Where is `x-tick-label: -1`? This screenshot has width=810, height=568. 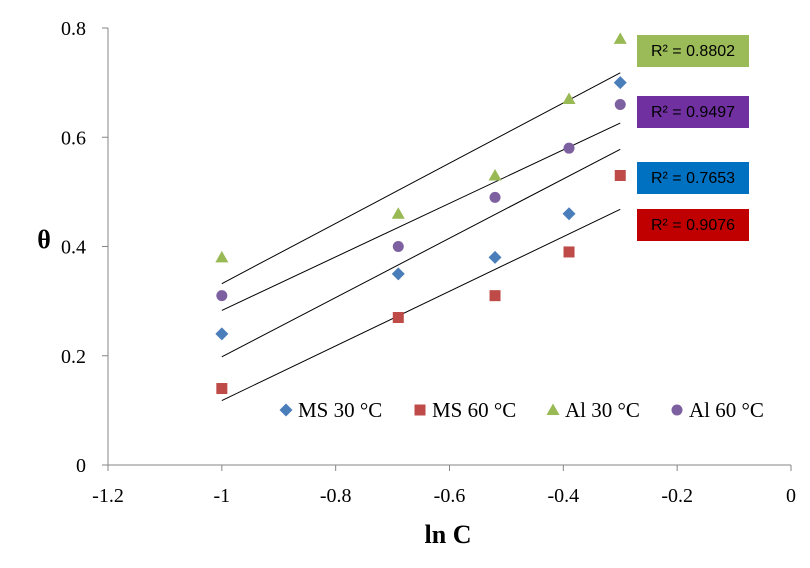
x-tick-label: -1 is located at coordinates (221, 496).